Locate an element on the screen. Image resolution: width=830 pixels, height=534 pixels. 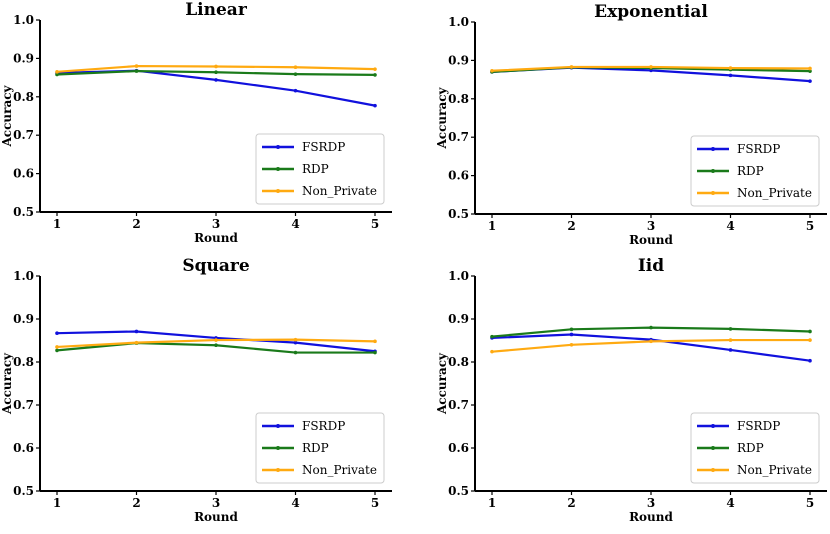
legend is located at coordinates (320, 169).